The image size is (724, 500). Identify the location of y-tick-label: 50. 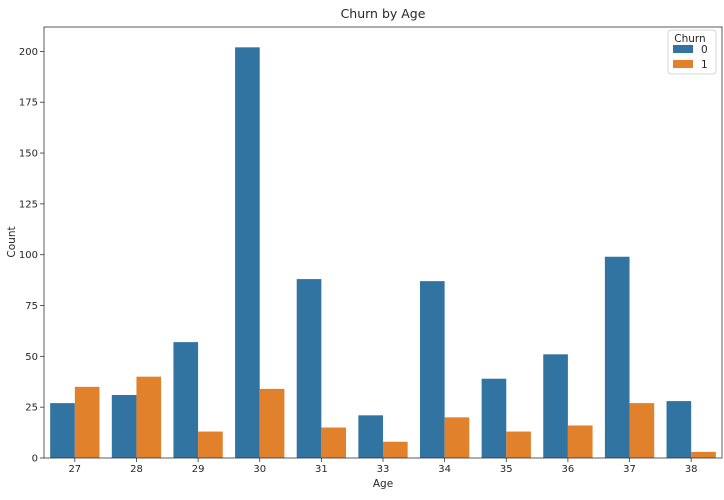
(31, 357).